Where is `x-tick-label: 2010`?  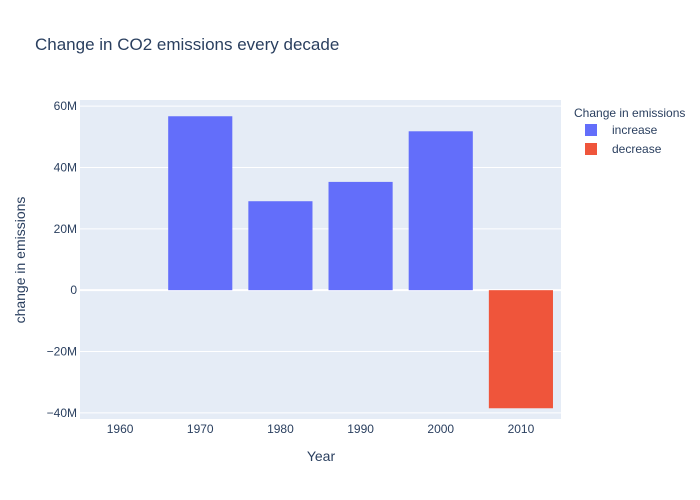 x-tick-label: 2010 is located at coordinates (521, 429).